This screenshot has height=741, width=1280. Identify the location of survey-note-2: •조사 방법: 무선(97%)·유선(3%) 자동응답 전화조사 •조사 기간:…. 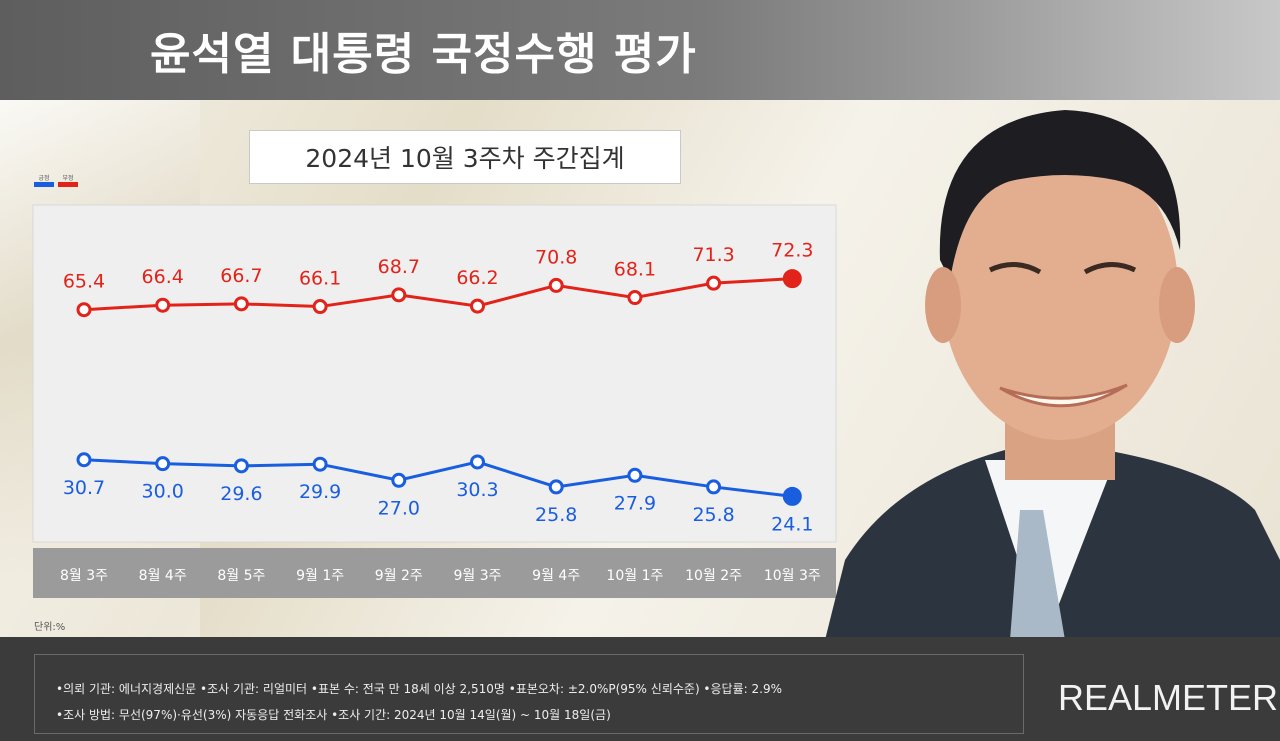
(333, 715).